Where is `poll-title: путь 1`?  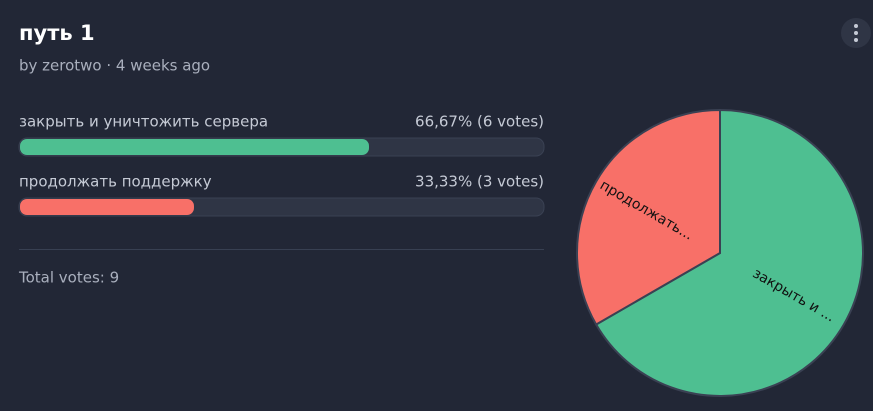
poll-title: путь 1 is located at coordinates (57, 33).